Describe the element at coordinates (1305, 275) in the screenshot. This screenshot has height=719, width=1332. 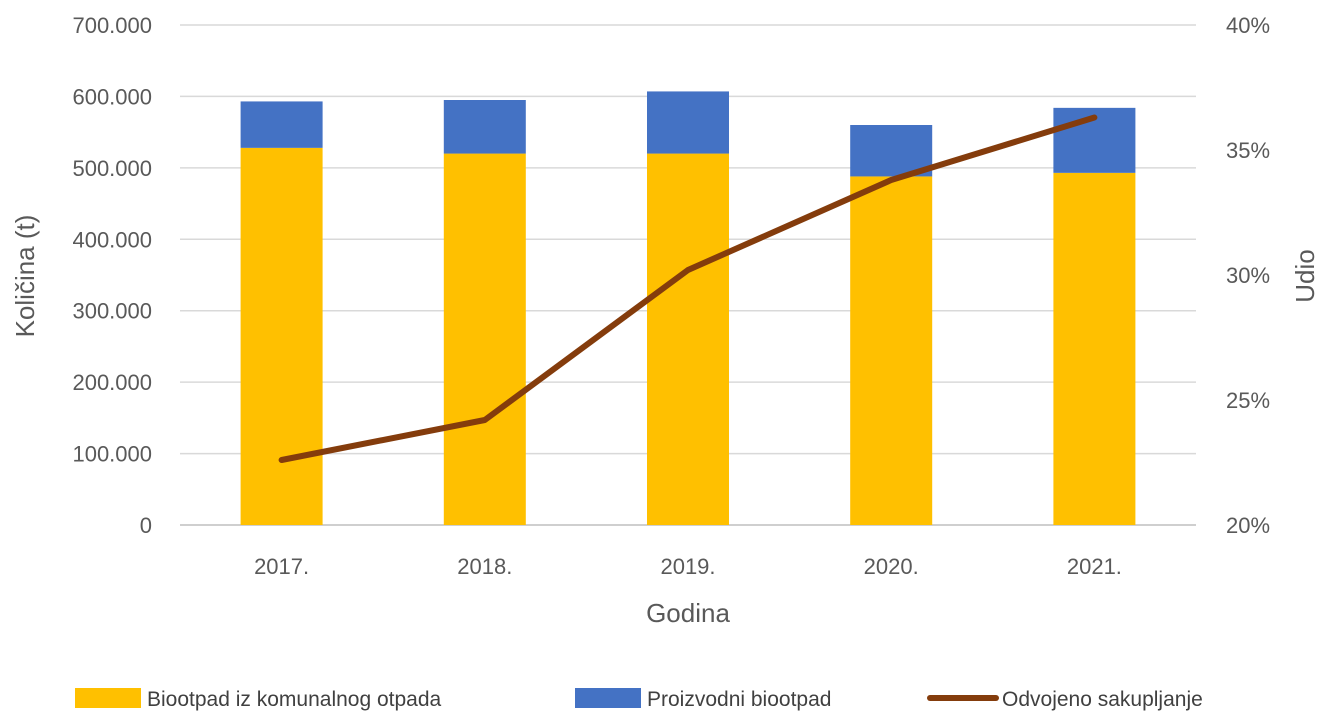
I see `y2-axis-title: Udio` at that location.